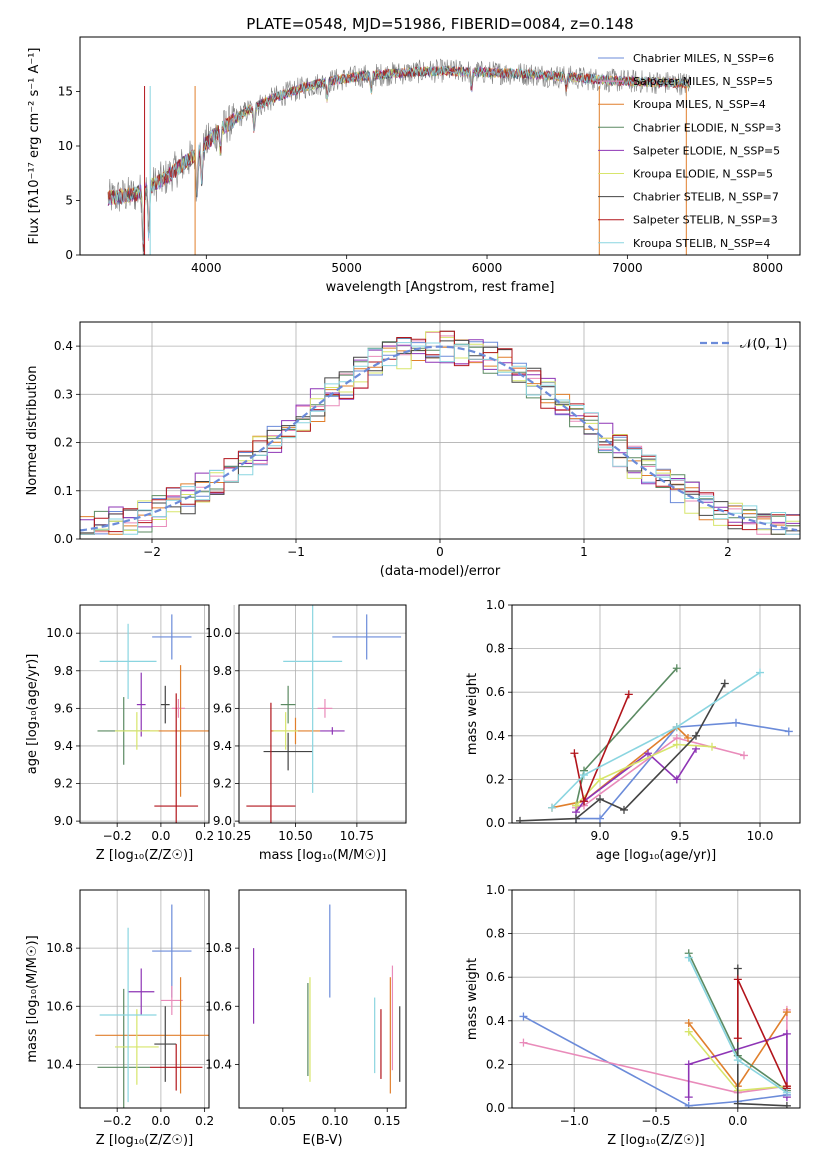 This screenshot has height=1170, width=819. What do you see at coordinates (222, 671) in the screenshot?
I see `y-tick-label: 9.8` at bounding box center [222, 671].